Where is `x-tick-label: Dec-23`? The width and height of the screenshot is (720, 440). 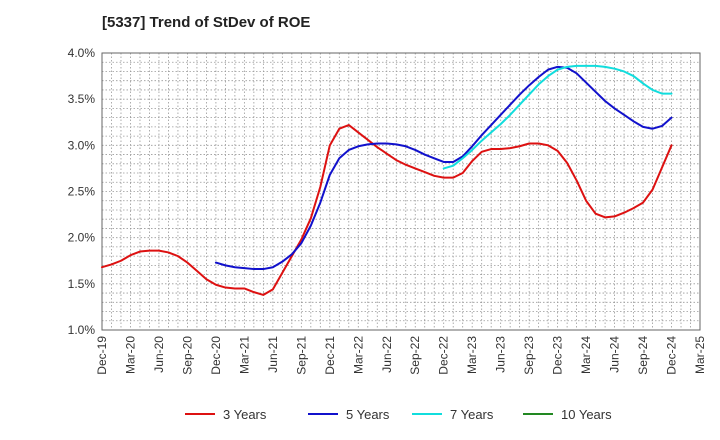
x-tick-label: Dec-23 is located at coordinates (558, 355).